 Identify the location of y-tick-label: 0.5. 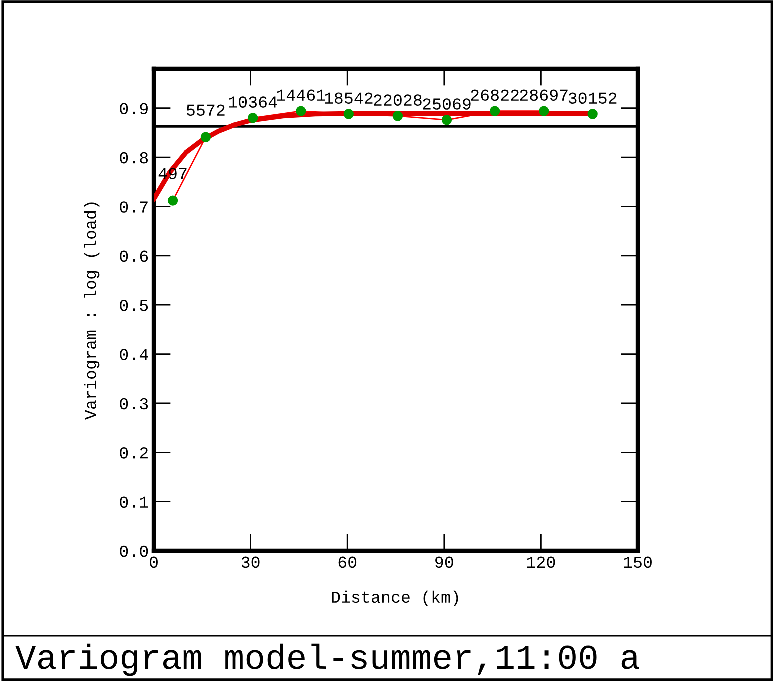
(134, 306).